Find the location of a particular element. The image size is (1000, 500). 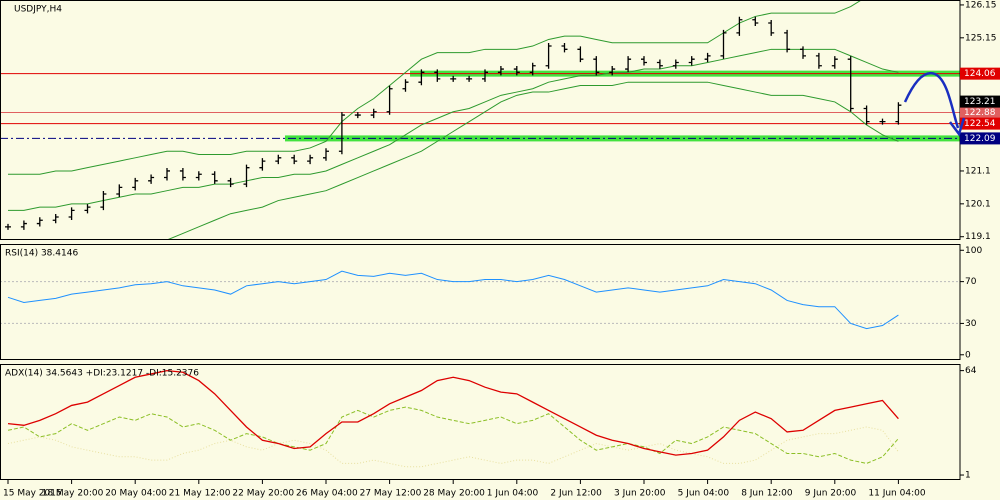

current-price-tag is located at coordinates (980, 101).